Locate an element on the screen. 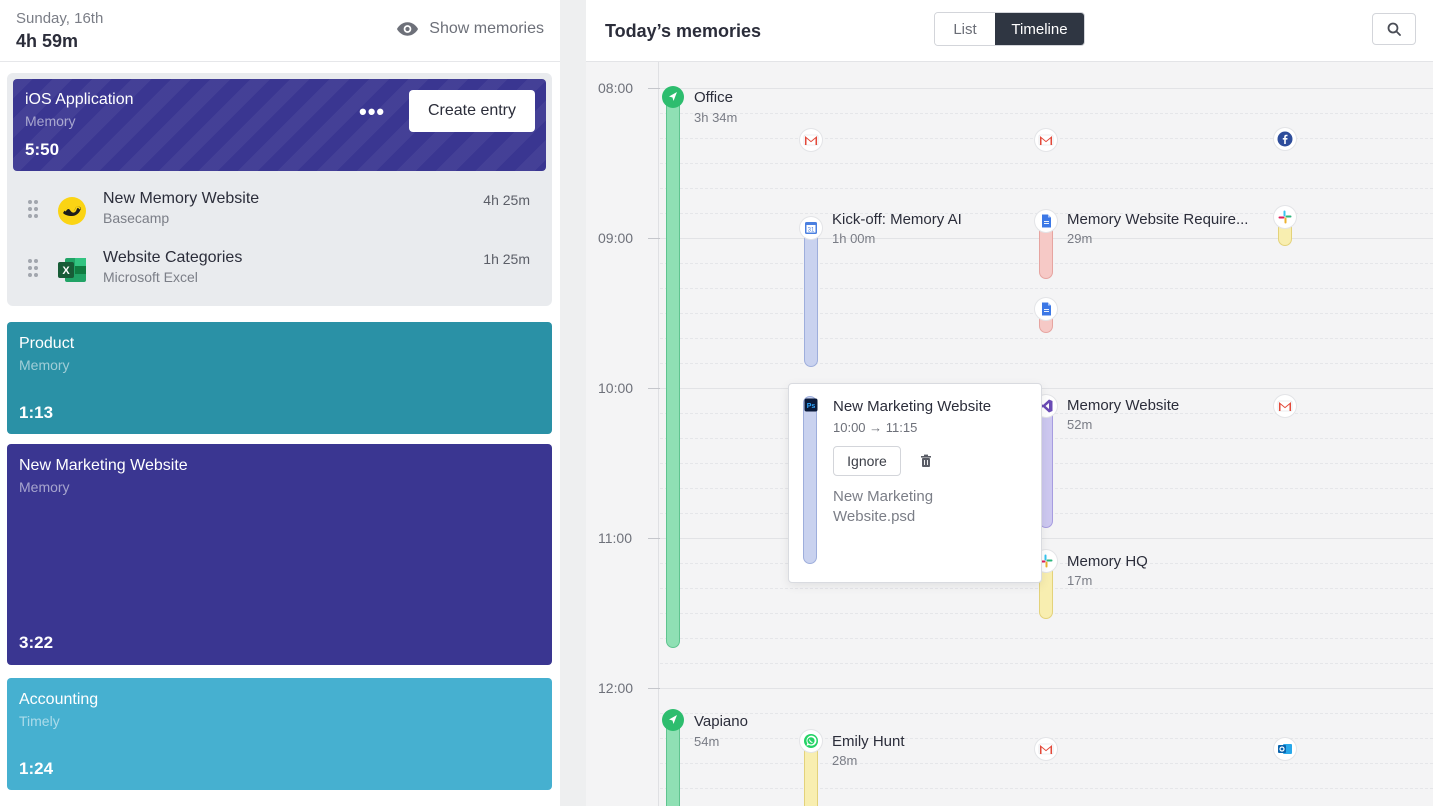  hour-label: 11:00 is located at coordinates (615, 538).